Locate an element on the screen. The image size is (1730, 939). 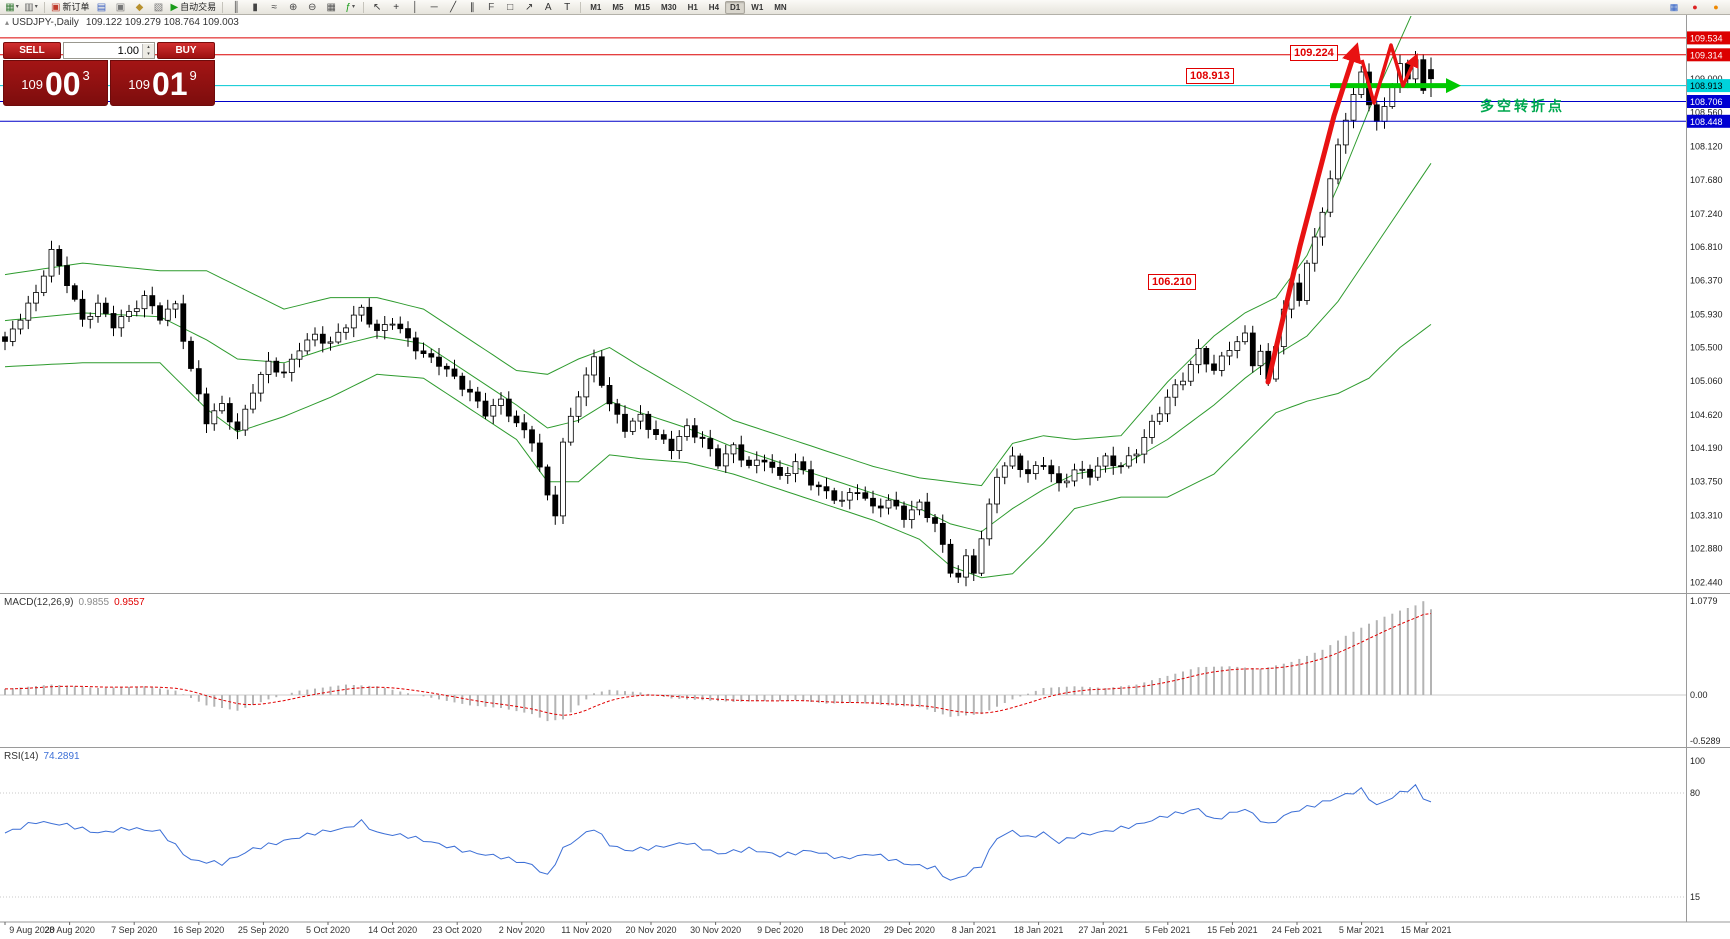
trendline-button: ╱ is located at coordinates (453, 7).